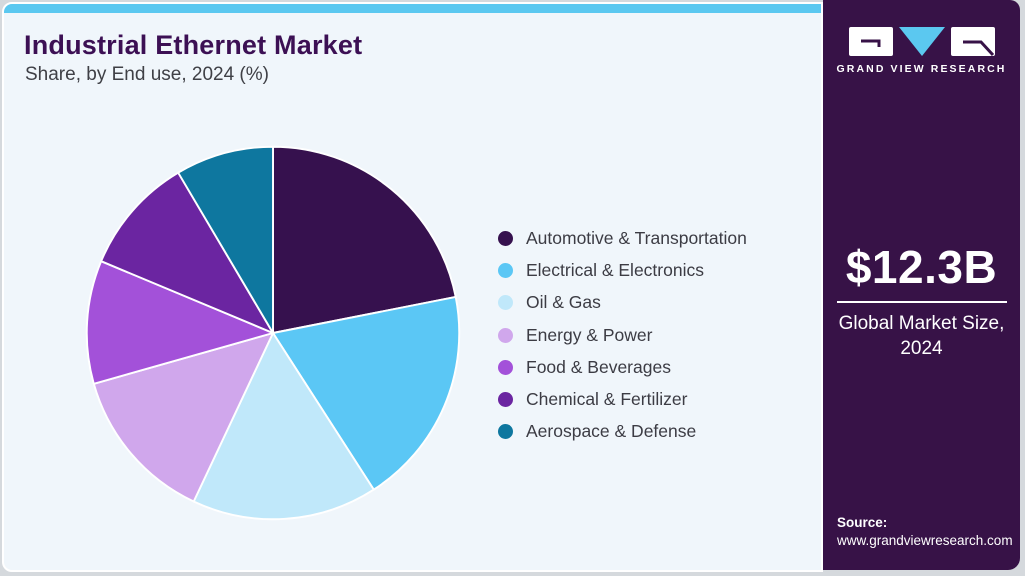  What do you see at coordinates (636, 237) in the screenshot?
I see `legend-label: Automotive & Transportation` at bounding box center [636, 237].